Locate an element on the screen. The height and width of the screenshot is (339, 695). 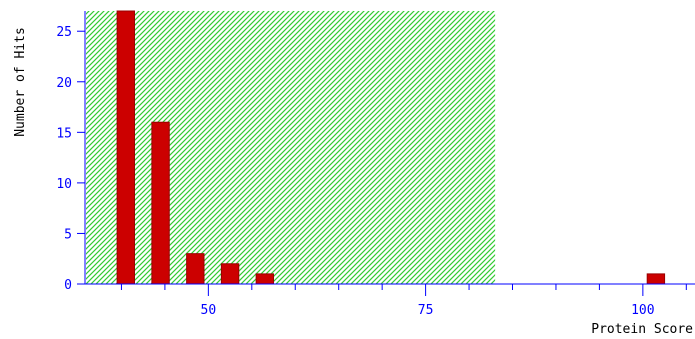
y-tick-label: 10 is located at coordinates (64, 184).